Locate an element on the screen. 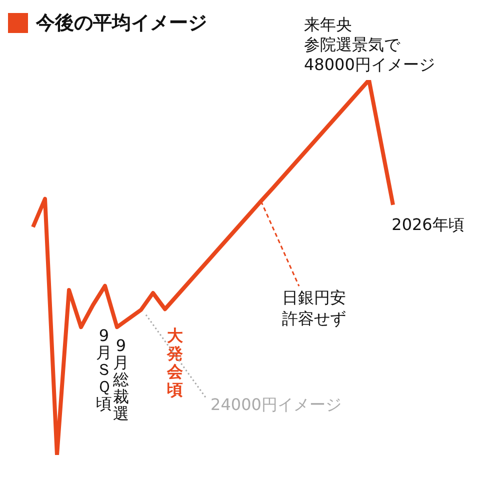 The height and width of the screenshot is (497, 480). annotation: 24000円イメージ is located at coordinates (276, 404).